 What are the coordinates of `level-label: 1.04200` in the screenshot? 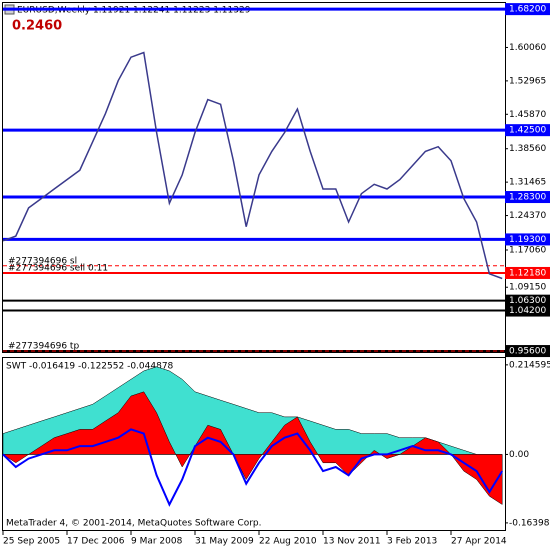 It's located at (527, 311).